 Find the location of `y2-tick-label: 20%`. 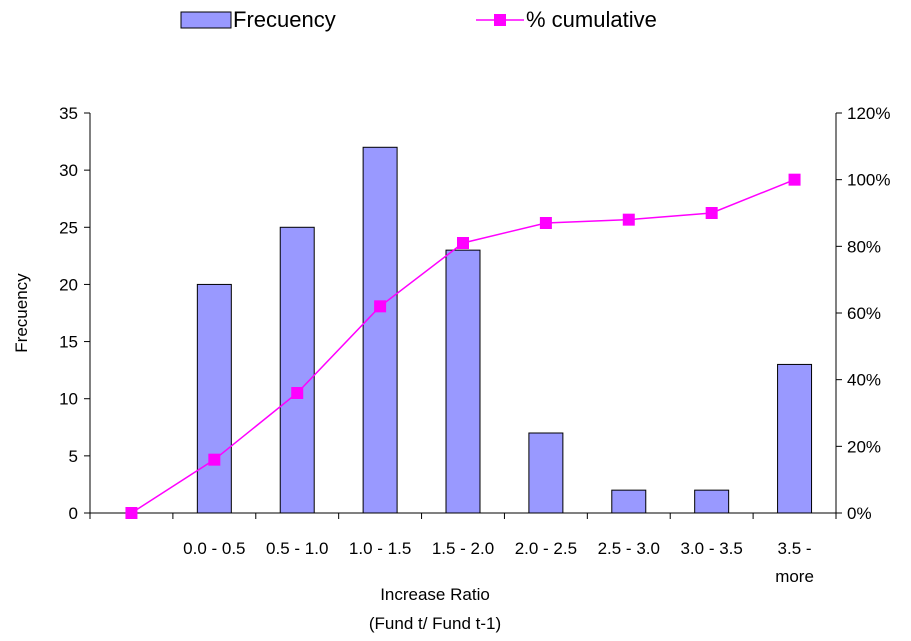

y2-tick-label: 20% is located at coordinates (864, 446).